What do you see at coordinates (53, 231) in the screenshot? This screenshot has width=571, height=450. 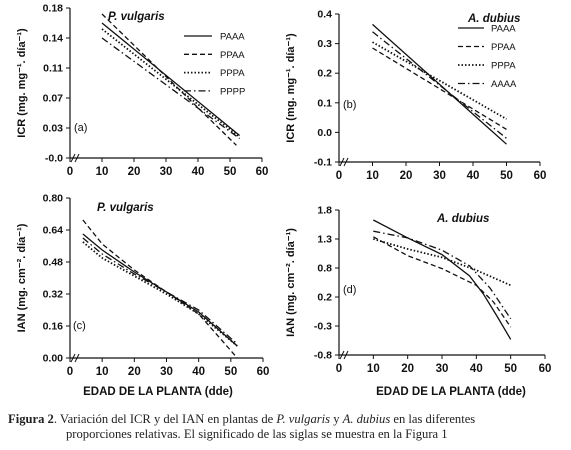 I see `y-tick-label: 0.64` at bounding box center [53, 231].